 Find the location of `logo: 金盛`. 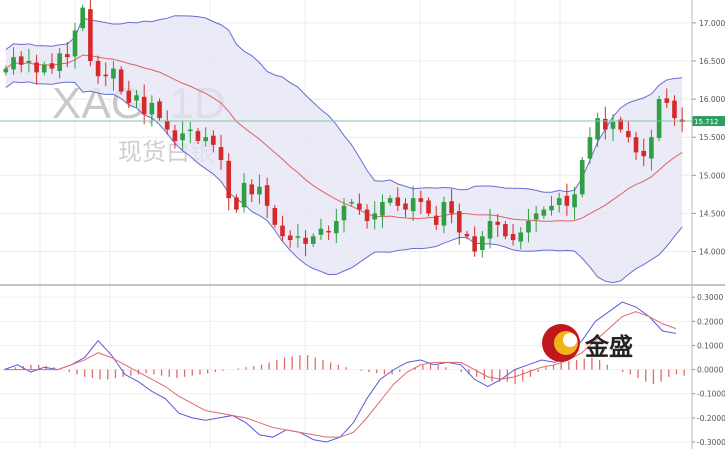

logo: 金盛 is located at coordinates (587, 343).